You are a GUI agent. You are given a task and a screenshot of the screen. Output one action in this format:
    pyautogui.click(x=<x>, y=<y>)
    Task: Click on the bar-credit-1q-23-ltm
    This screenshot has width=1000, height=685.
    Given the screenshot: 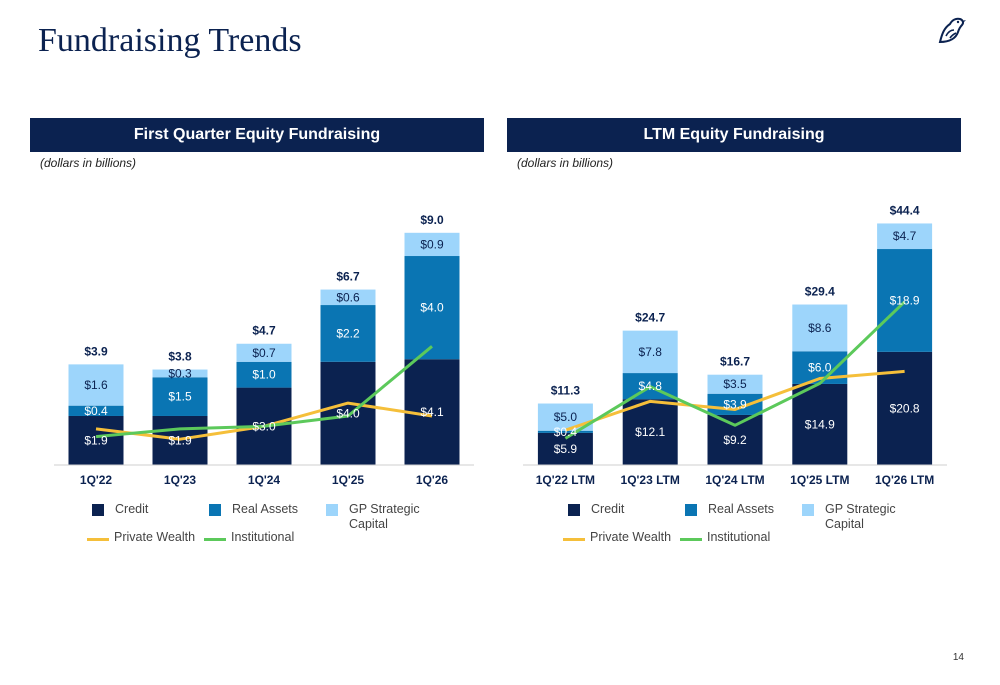 What is the action you would take?
    pyautogui.click(x=650, y=432)
    